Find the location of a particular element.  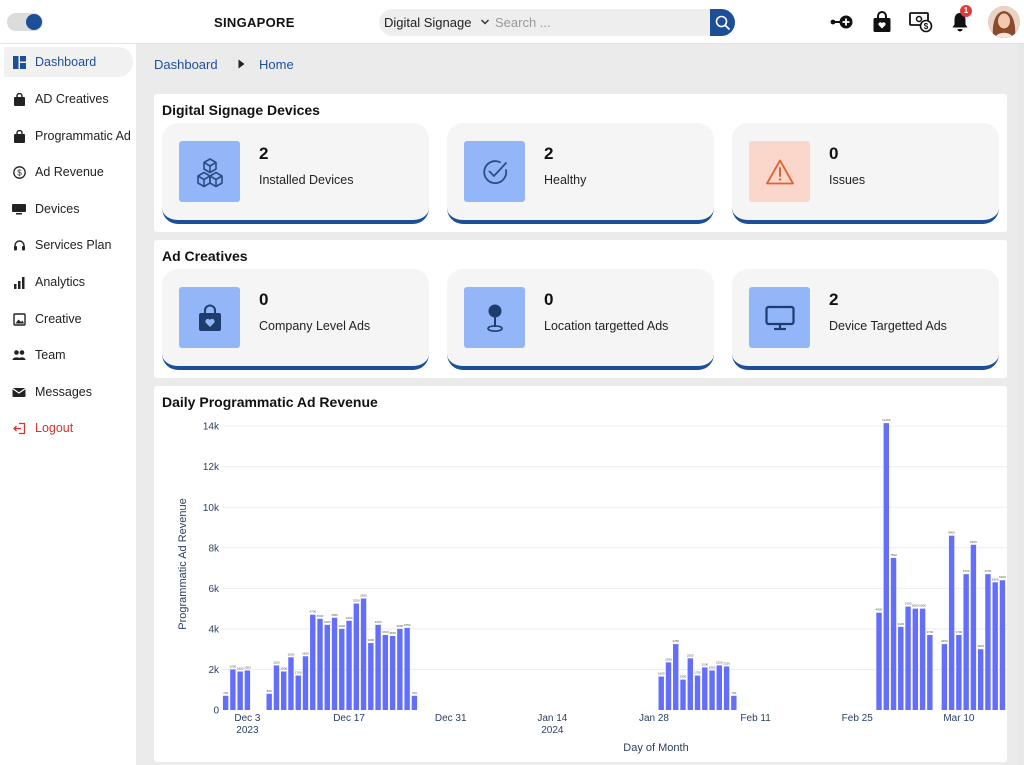

bar-value-label: 1500 is located at coordinates (683, 677).